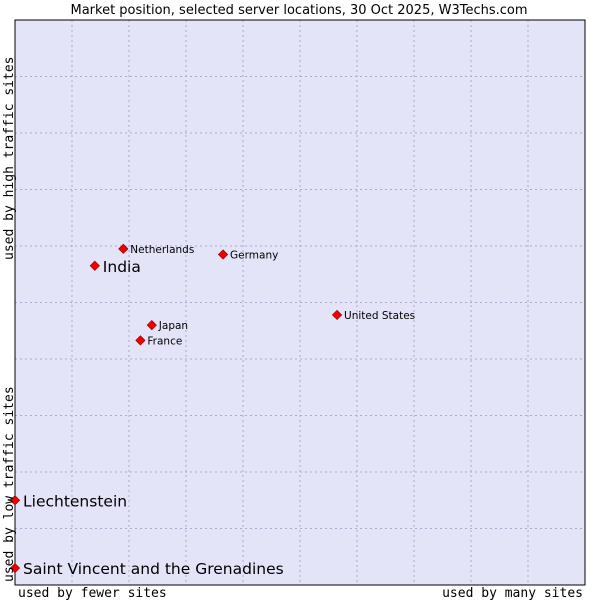 Image resolution: width=600 pixels, height=600 pixels. Describe the element at coordinates (9, 484) in the screenshot. I see `y-axis-label-bottom: used by low traffic sites` at that location.